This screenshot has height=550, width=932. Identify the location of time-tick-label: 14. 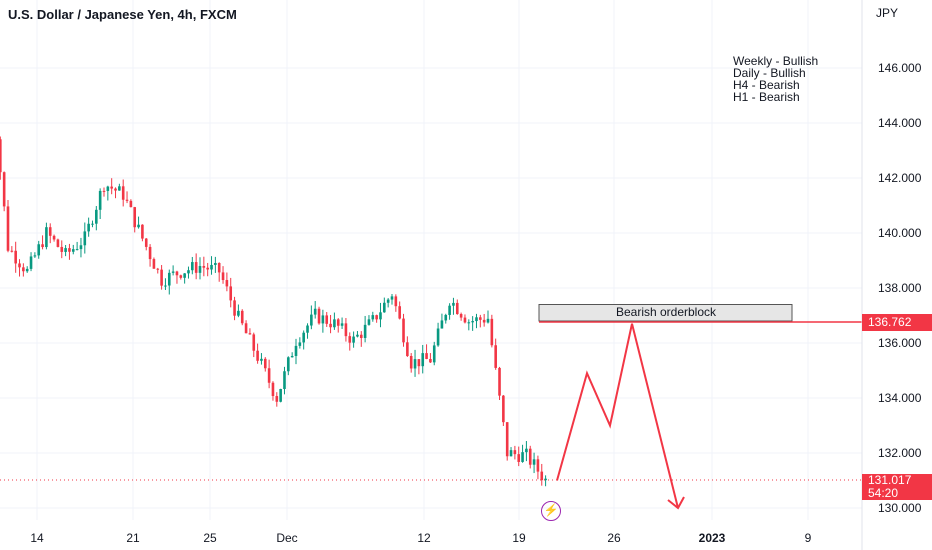
(37, 538).